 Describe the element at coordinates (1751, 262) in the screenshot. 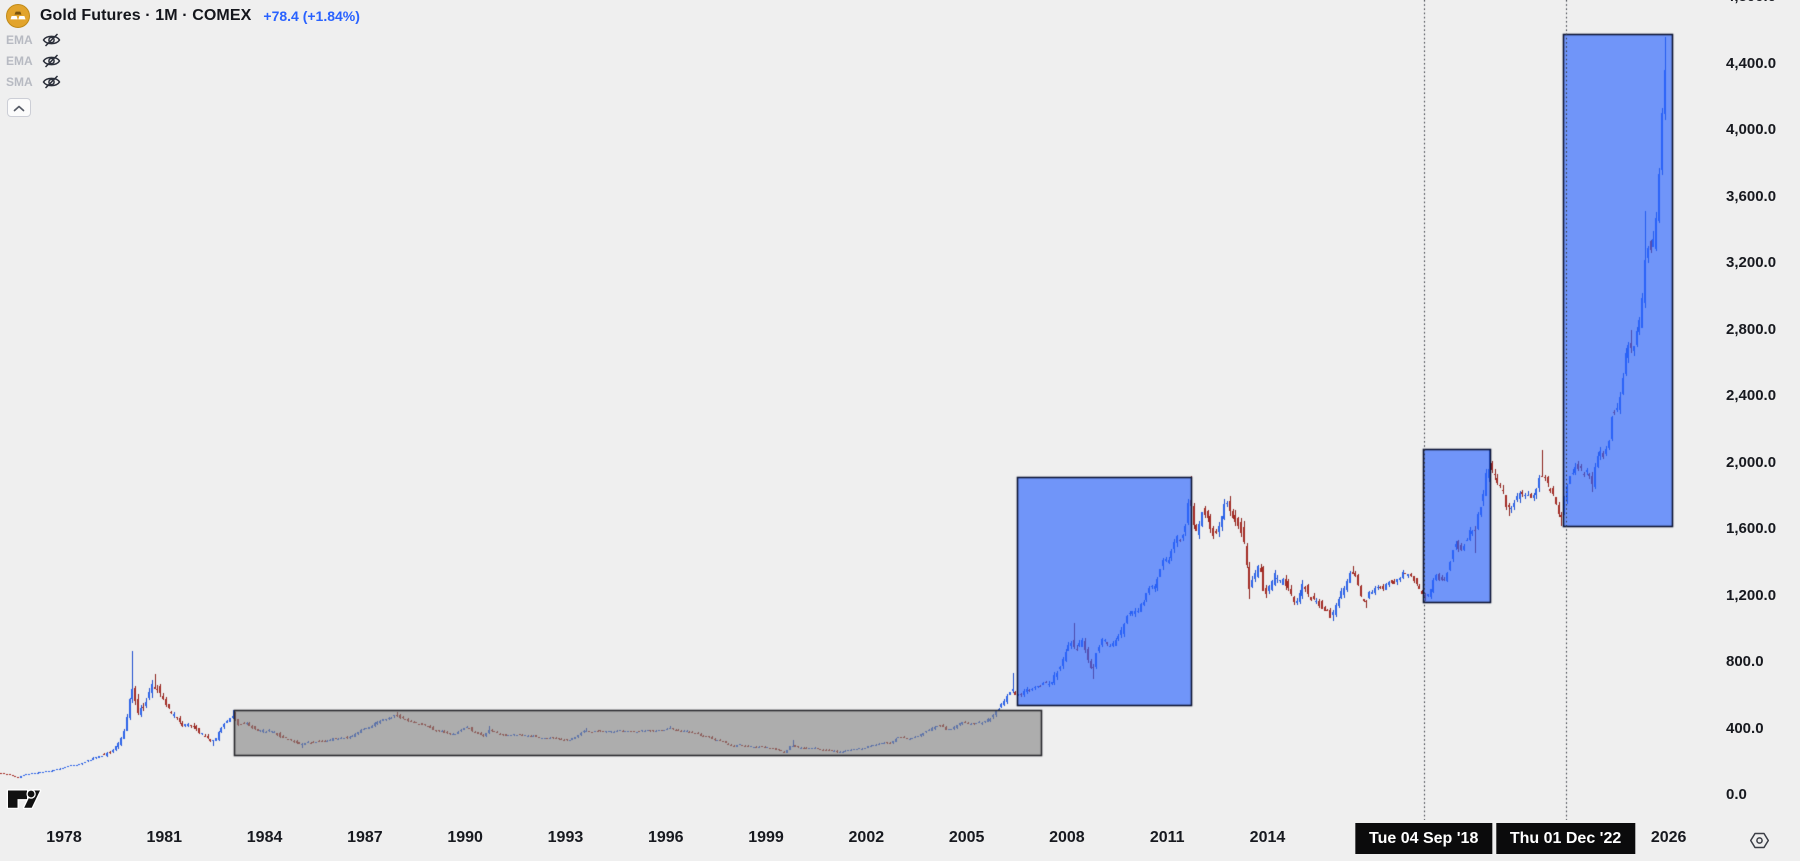

I see `price-tick-label: 3,200.0` at that location.